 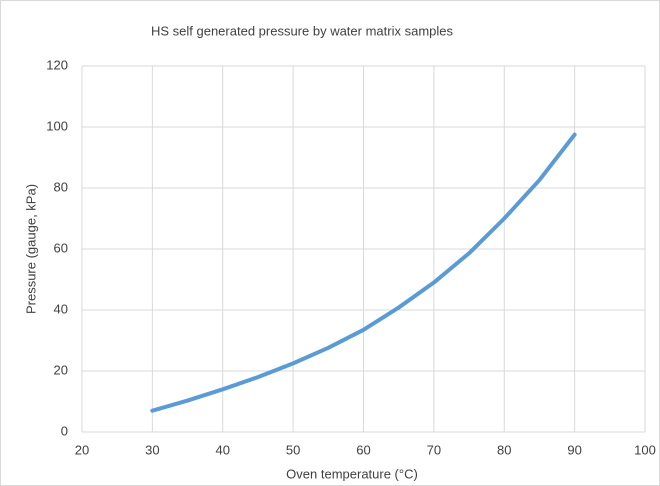 What do you see at coordinates (30, 249) in the screenshot?
I see `y-axis-label: Pressure (gauge, kPa)` at bounding box center [30, 249].